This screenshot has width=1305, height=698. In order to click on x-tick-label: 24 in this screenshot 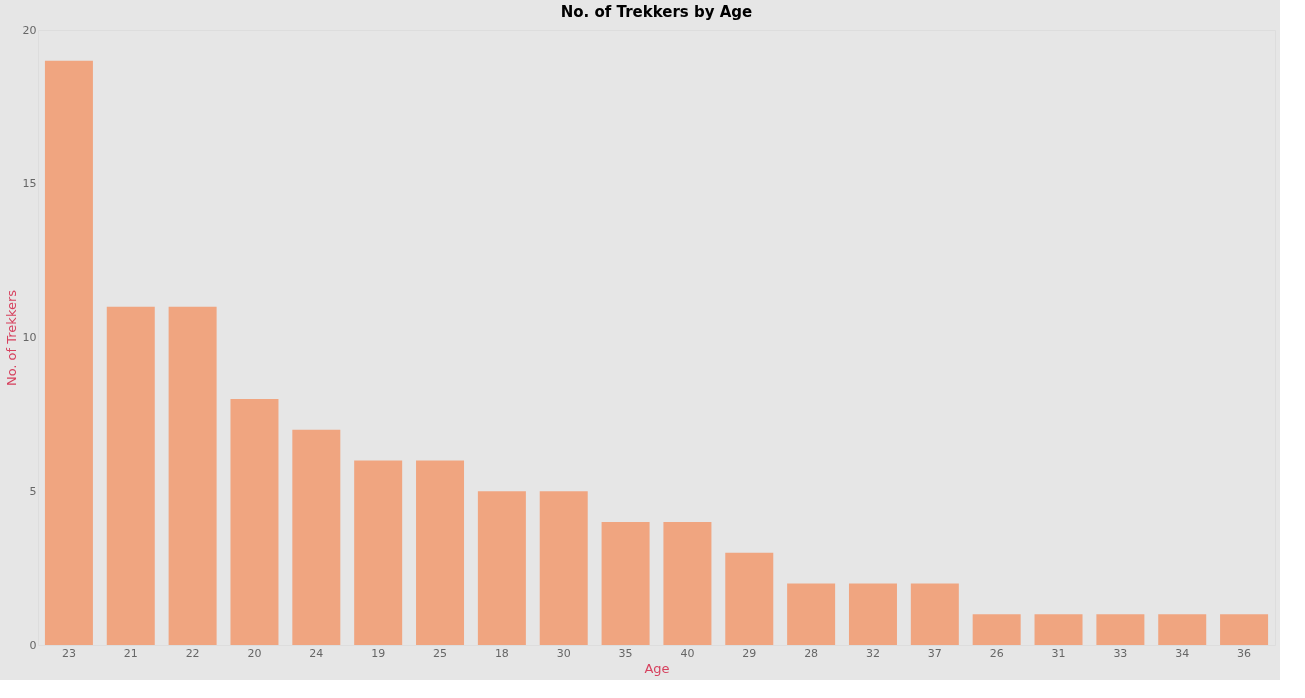, I will do `click(316, 653)`.